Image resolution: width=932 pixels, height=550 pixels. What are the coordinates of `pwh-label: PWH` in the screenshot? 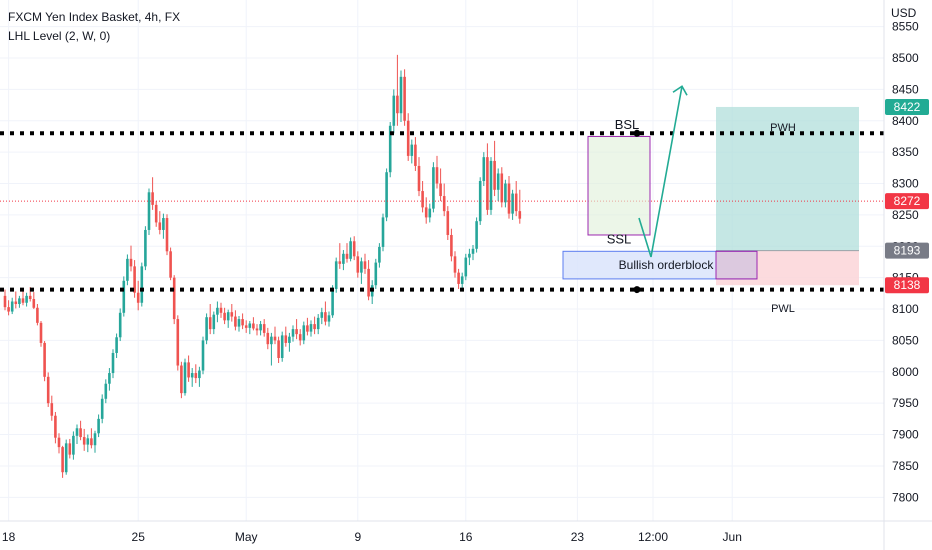 It's located at (783, 128).